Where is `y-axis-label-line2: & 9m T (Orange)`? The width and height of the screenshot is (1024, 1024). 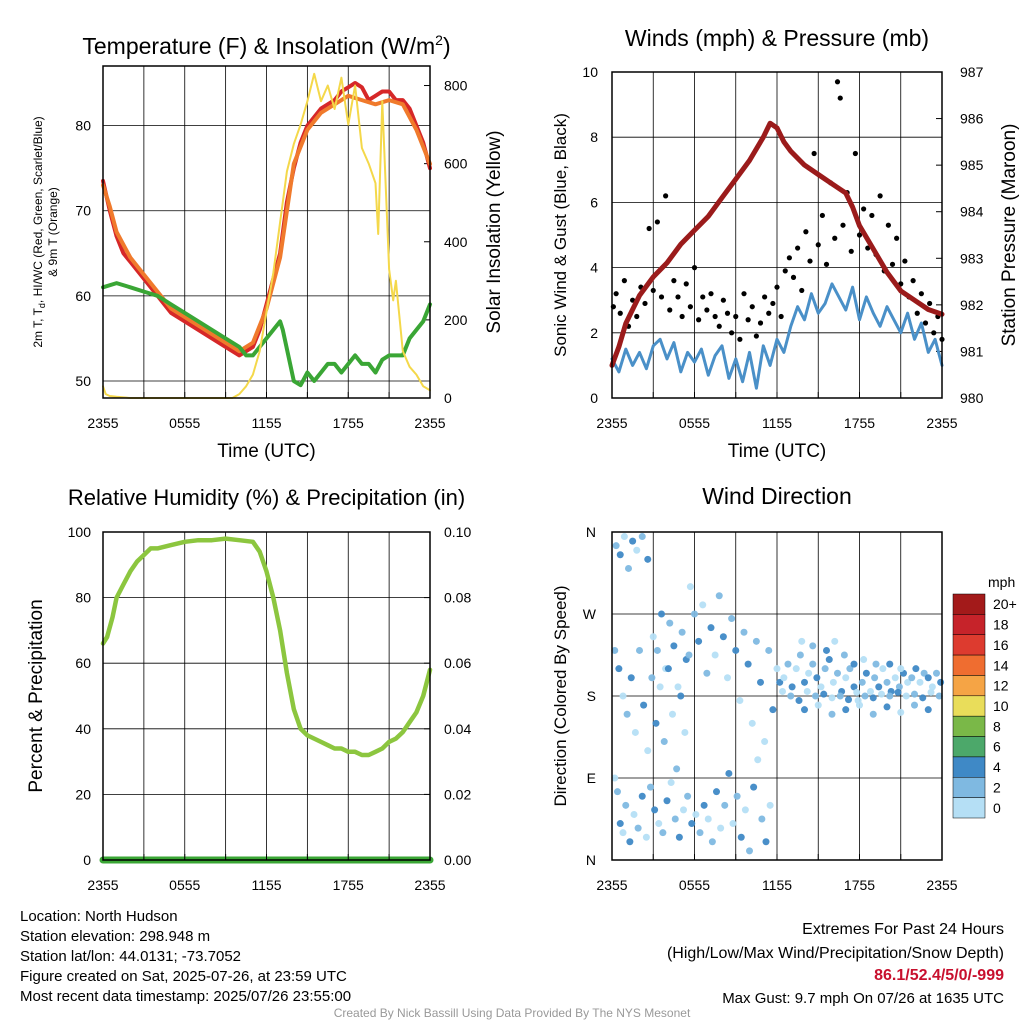
y-axis-label-line2: & 9m T (Orange) is located at coordinates (53, 232).